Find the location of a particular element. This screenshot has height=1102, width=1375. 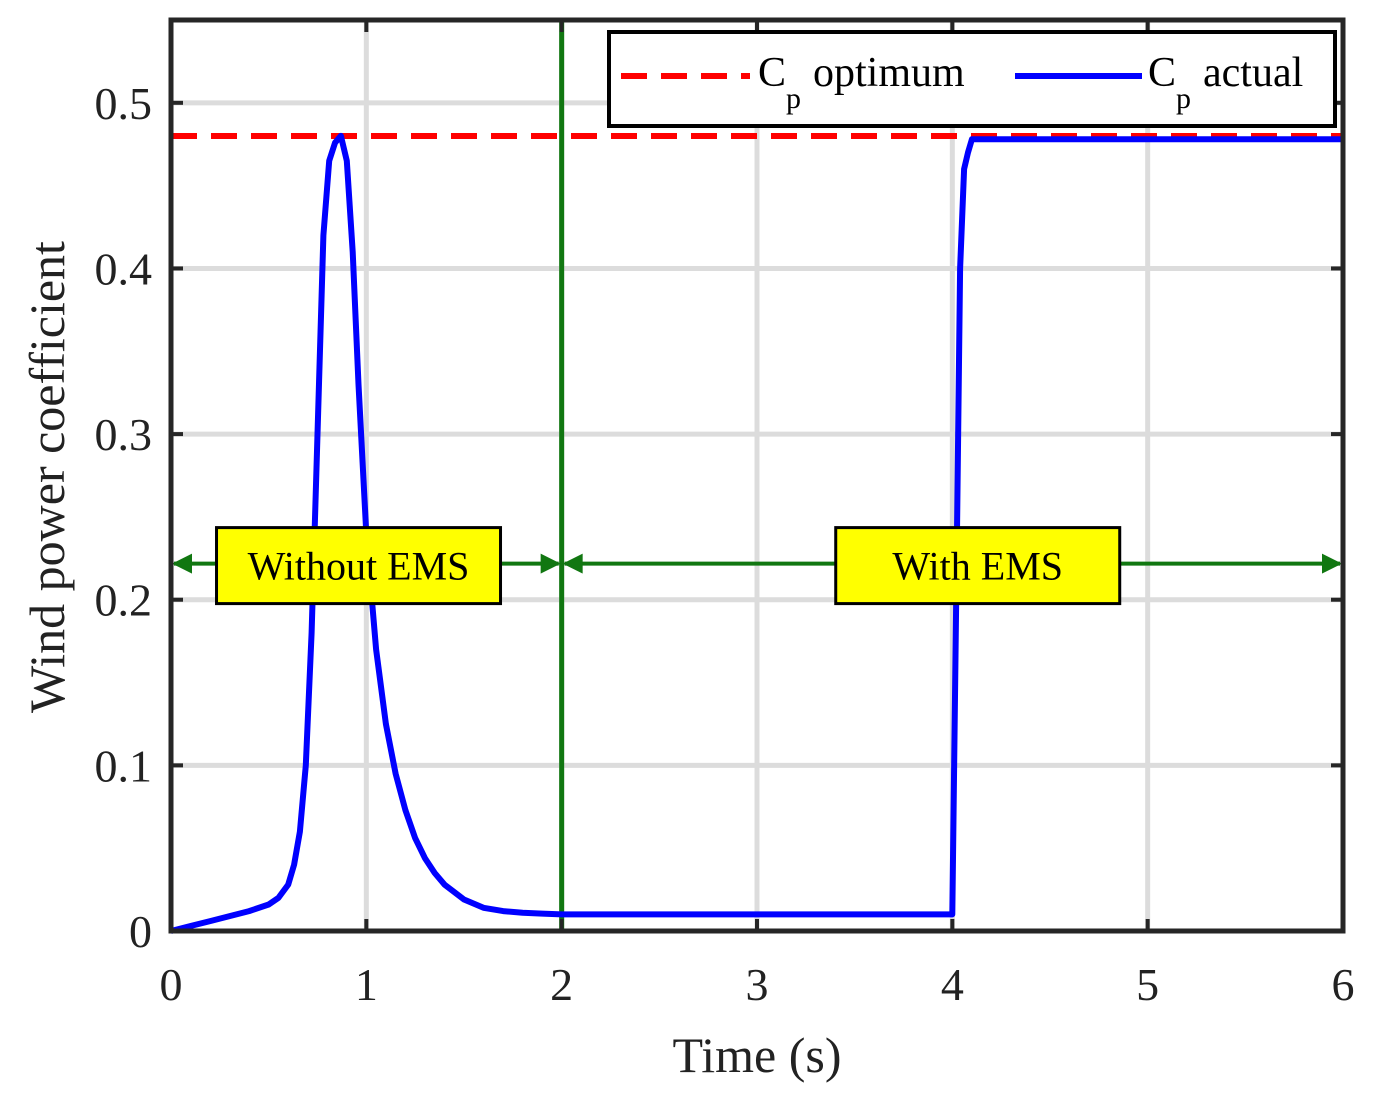

annotation-label-1: With EMS is located at coordinates (977, 566).